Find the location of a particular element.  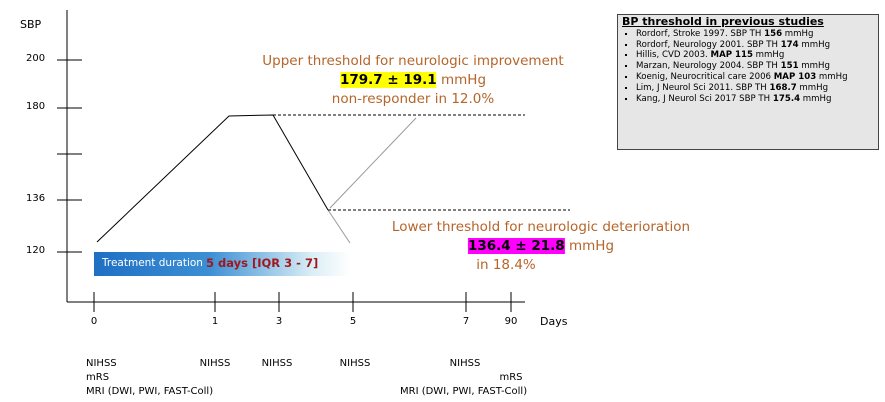

study-item: Hillis, CVD 2003. MAP 115 mmHg is located at coordinates (755, 55).